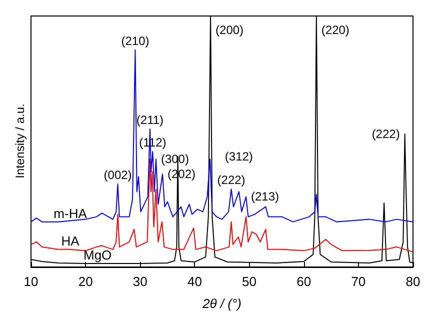  Describe the element at coordinates (304, 281) in the screenshot. I see `x-tick-label: 60` at that location.